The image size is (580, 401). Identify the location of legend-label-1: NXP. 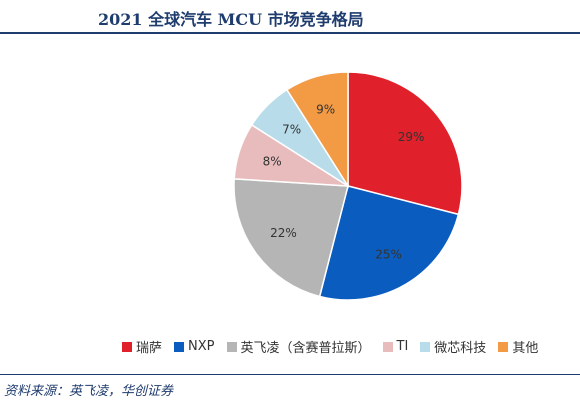
(201, 346).